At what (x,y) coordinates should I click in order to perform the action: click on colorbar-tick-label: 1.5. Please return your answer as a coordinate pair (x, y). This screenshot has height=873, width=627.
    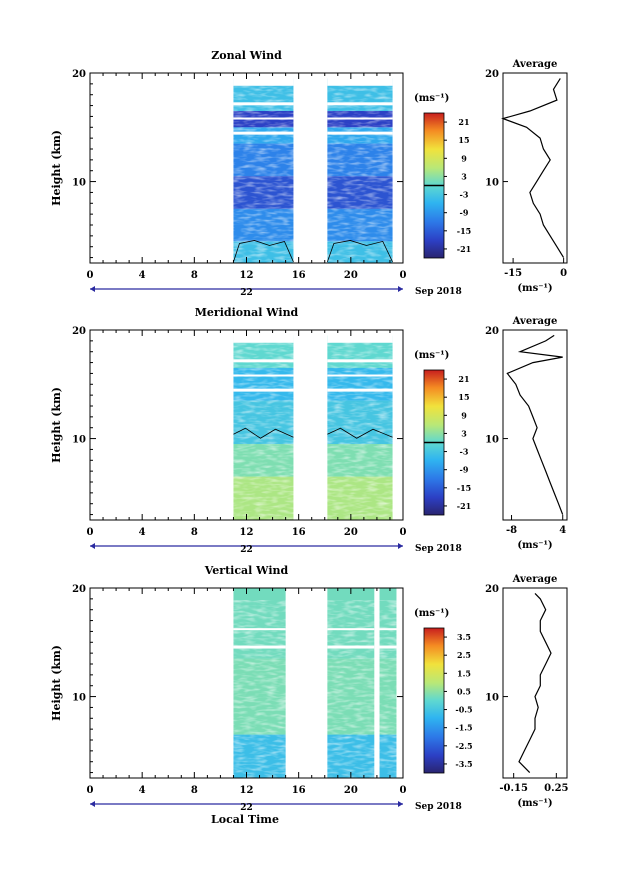
    Looking at the image, I should click on (464, 673).